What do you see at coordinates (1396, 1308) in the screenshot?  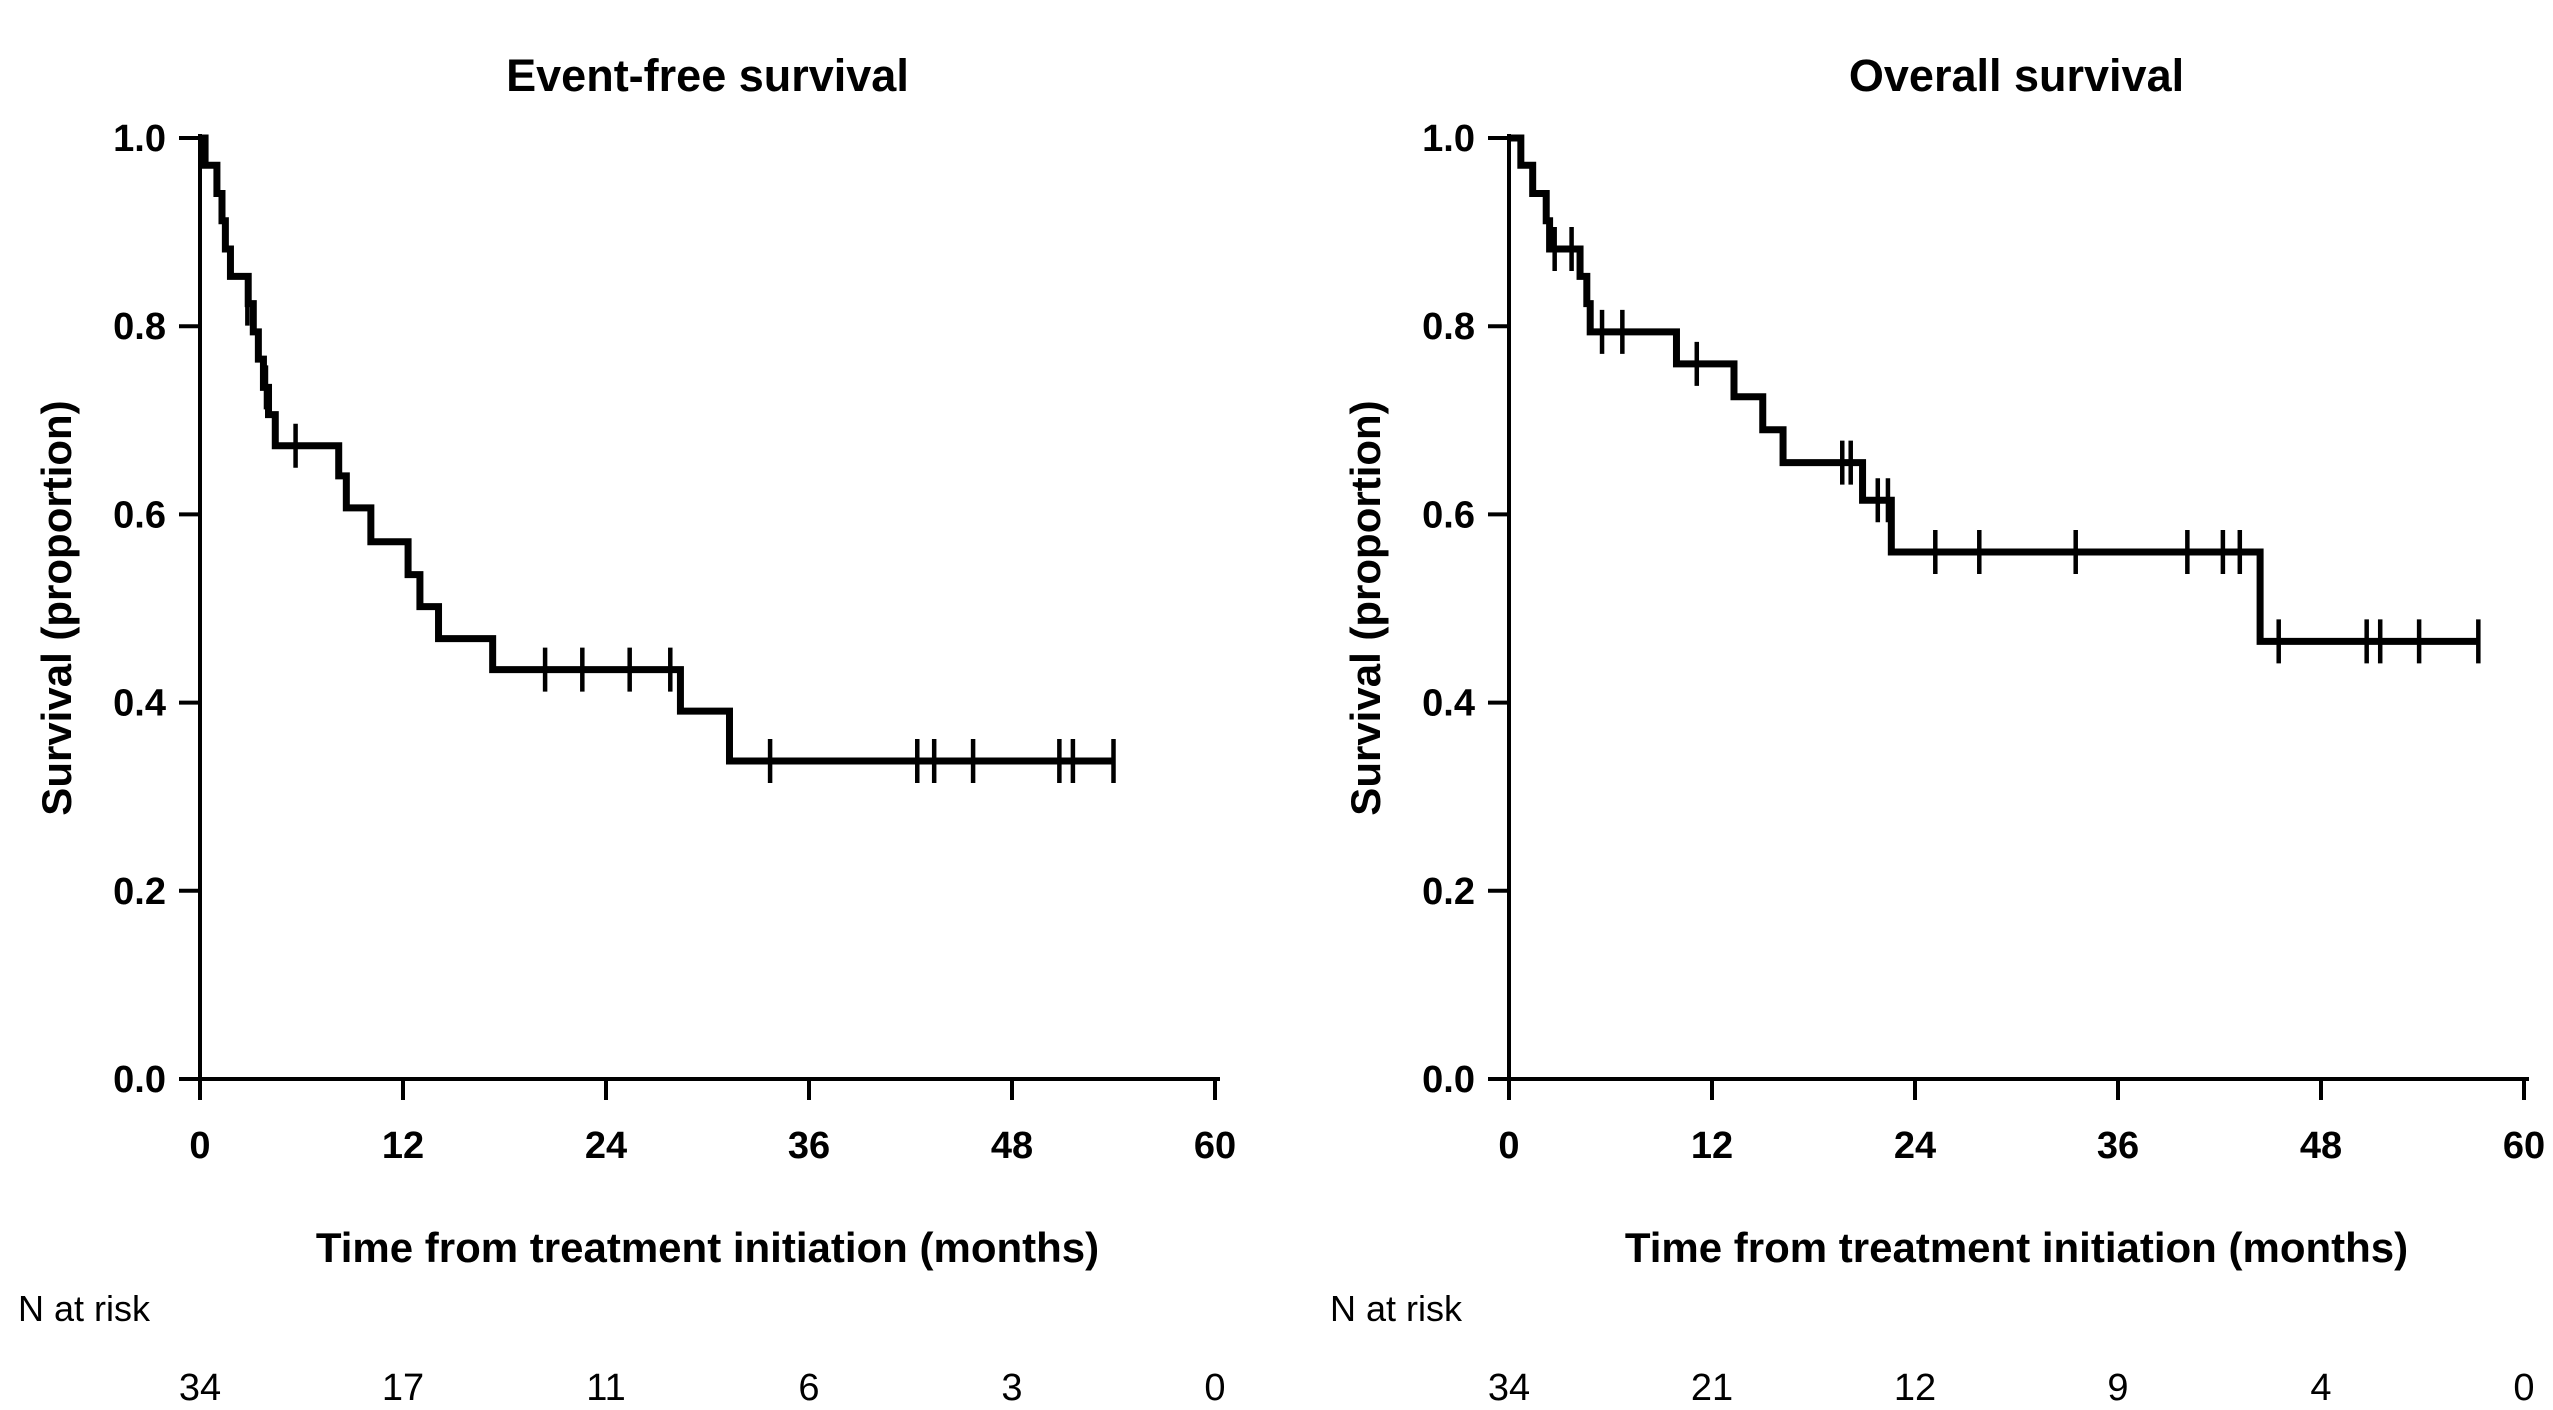 I see `n-at-risk-label-overall: N at risk` at bounding box center [1396, 1308].